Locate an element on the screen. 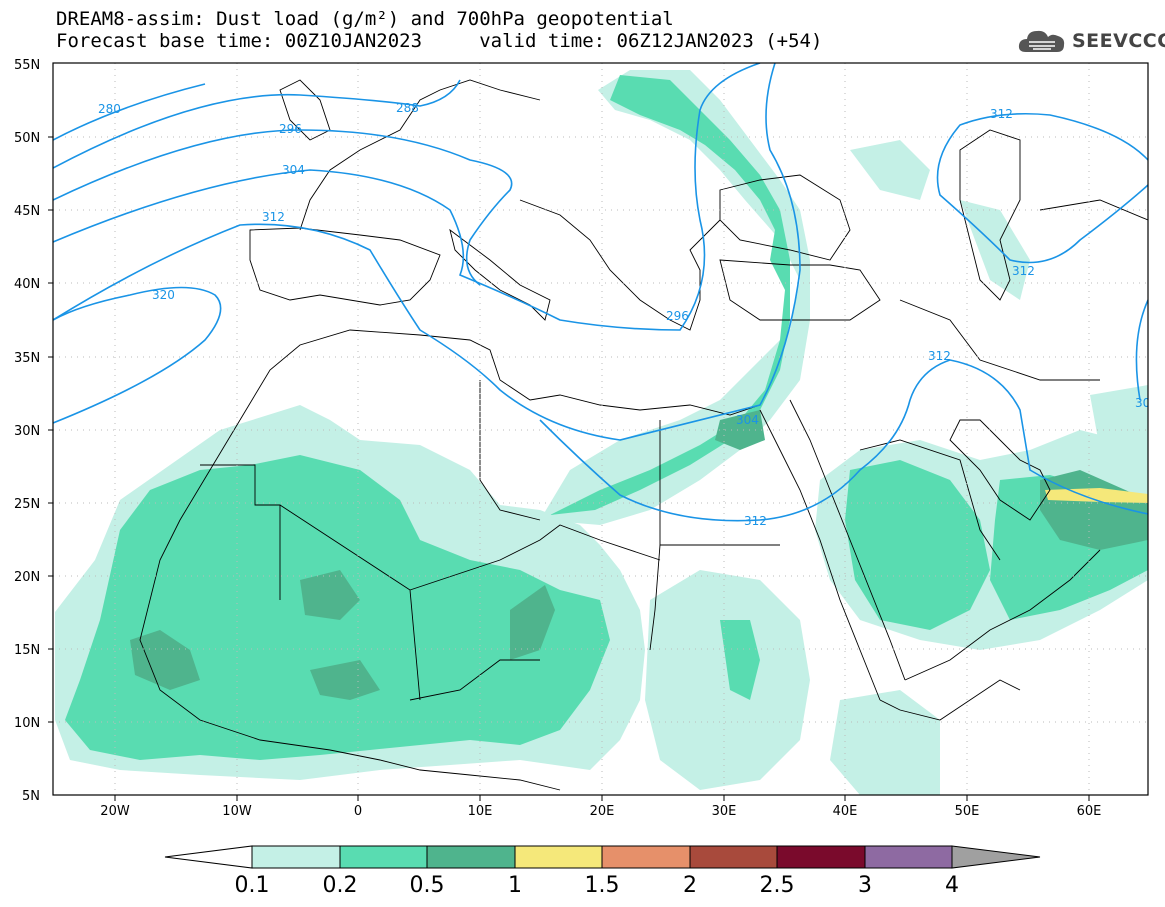 The width and height of the screenshot is (1165, 907). colorbar-label: 0.5 is located at coordinates (427, 885).